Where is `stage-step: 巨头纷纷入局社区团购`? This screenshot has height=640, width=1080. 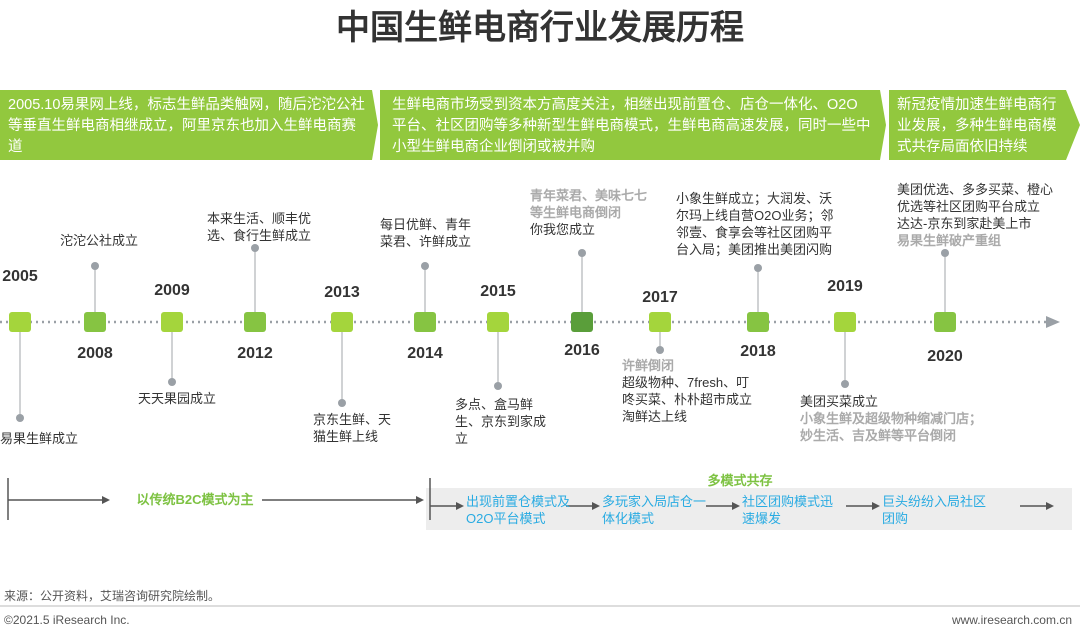 stage-step: 巨头纷纷入局社区团购 is located at coordinates (934, 510).